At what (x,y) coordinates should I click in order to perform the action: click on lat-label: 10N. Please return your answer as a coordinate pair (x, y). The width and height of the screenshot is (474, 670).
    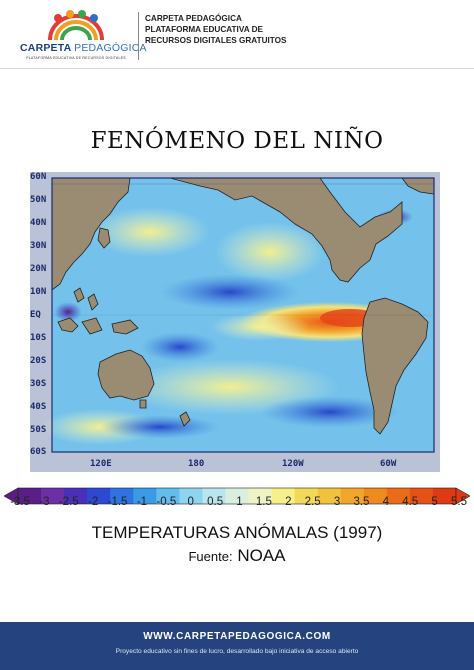
    Looking at the image, I should click on (38, 292).